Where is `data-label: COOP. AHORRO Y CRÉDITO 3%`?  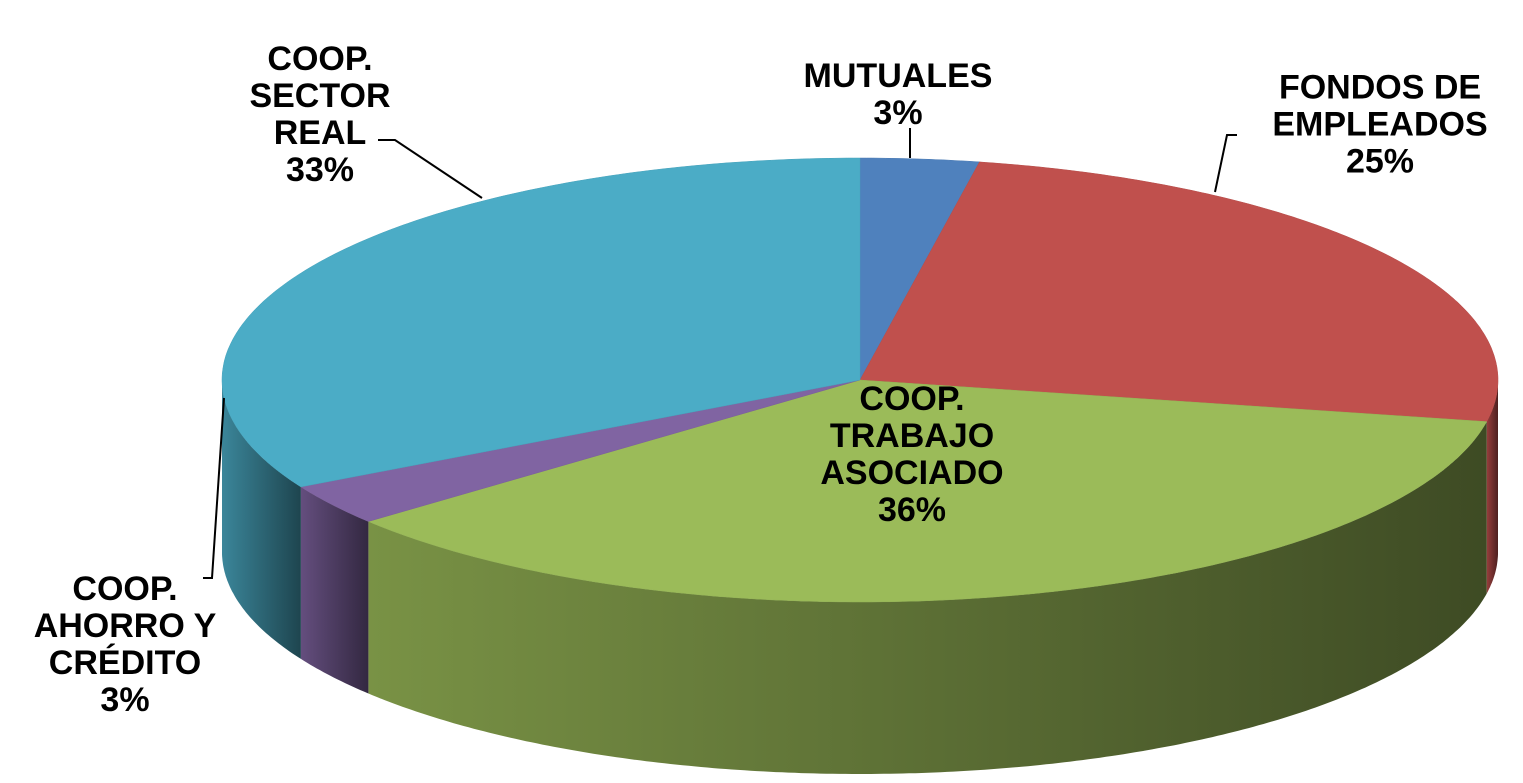
data-label: COOP. AHORRO Y CRÉDITO 3% is located at coordinates (125, 645).